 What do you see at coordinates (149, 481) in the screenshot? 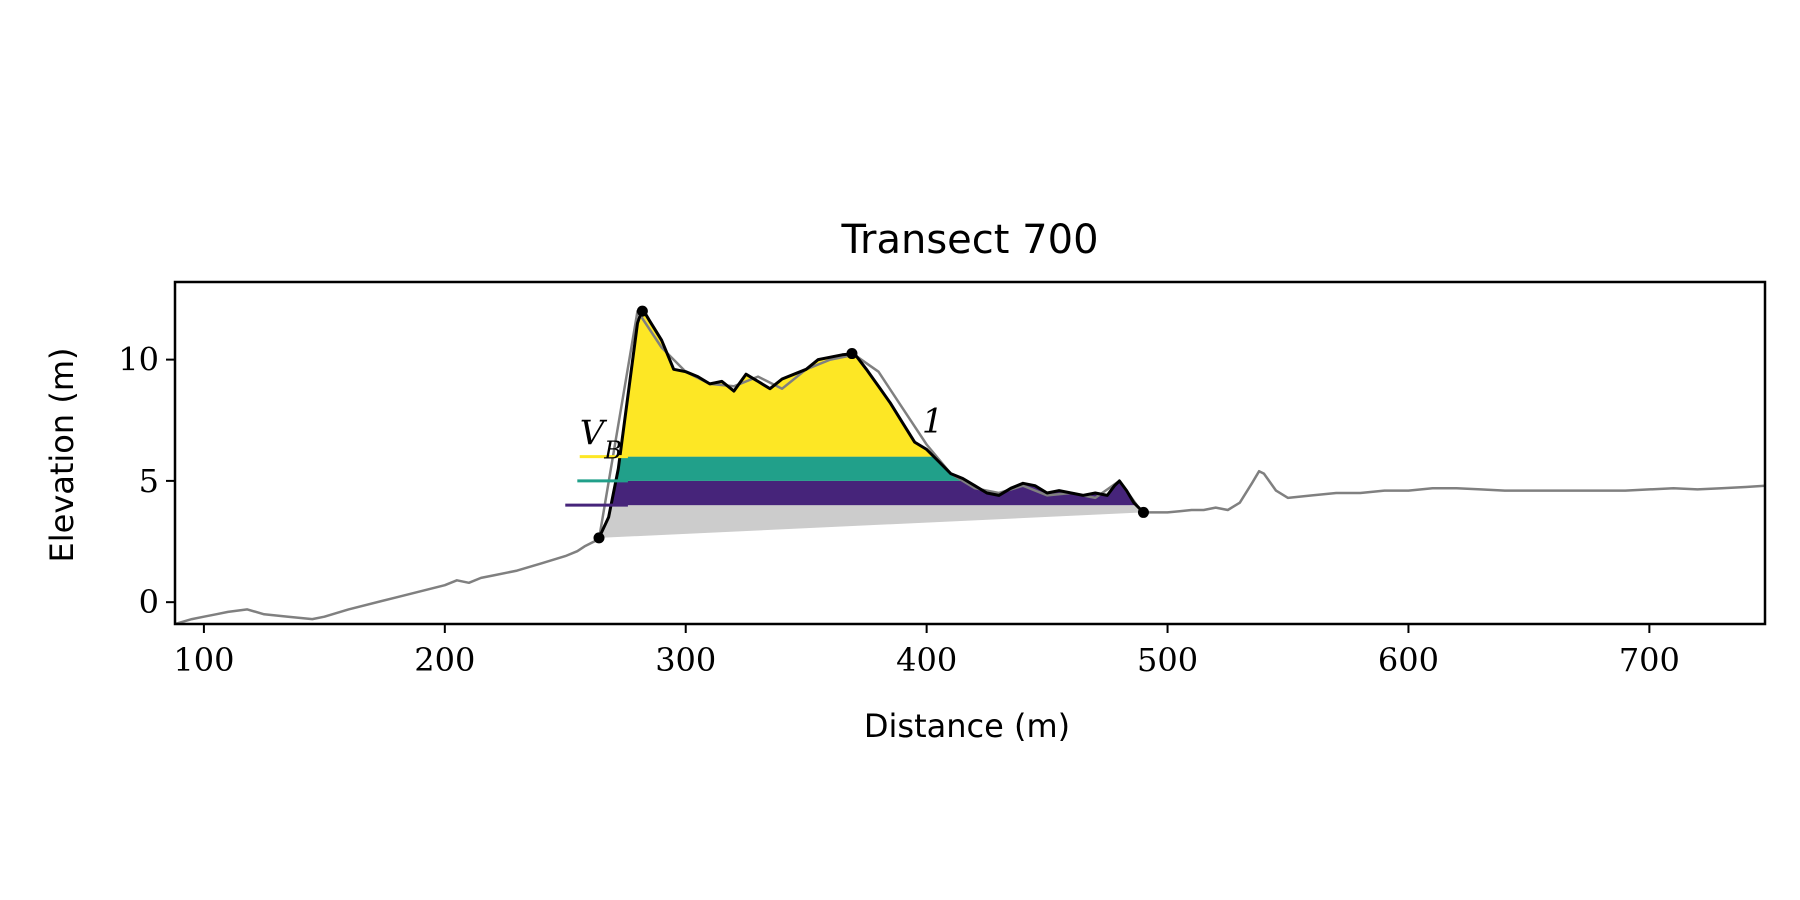
I see `y-tick-label-5: 5` at bounding box center [149, 481].